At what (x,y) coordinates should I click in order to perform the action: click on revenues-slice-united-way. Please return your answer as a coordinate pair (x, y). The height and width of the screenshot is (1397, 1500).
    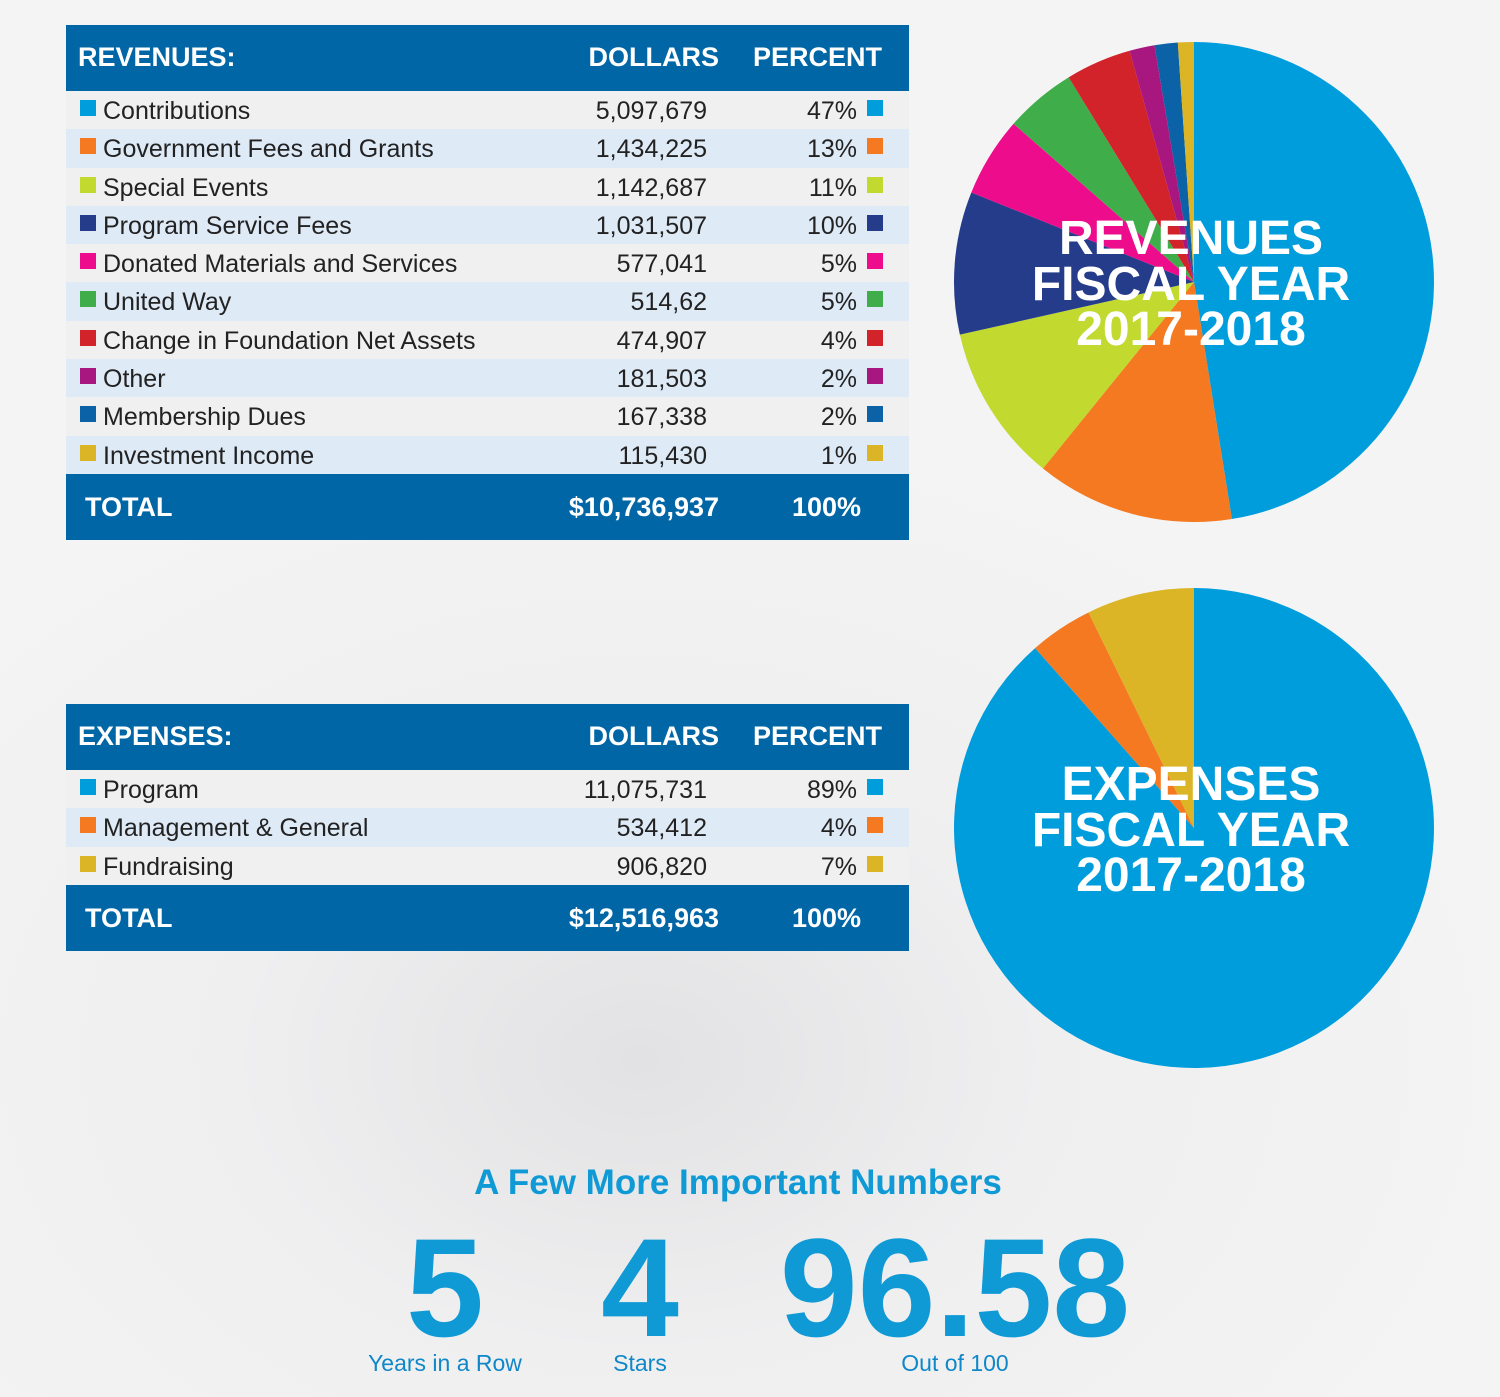
    Looking at the image, I should click on (1103, 179).